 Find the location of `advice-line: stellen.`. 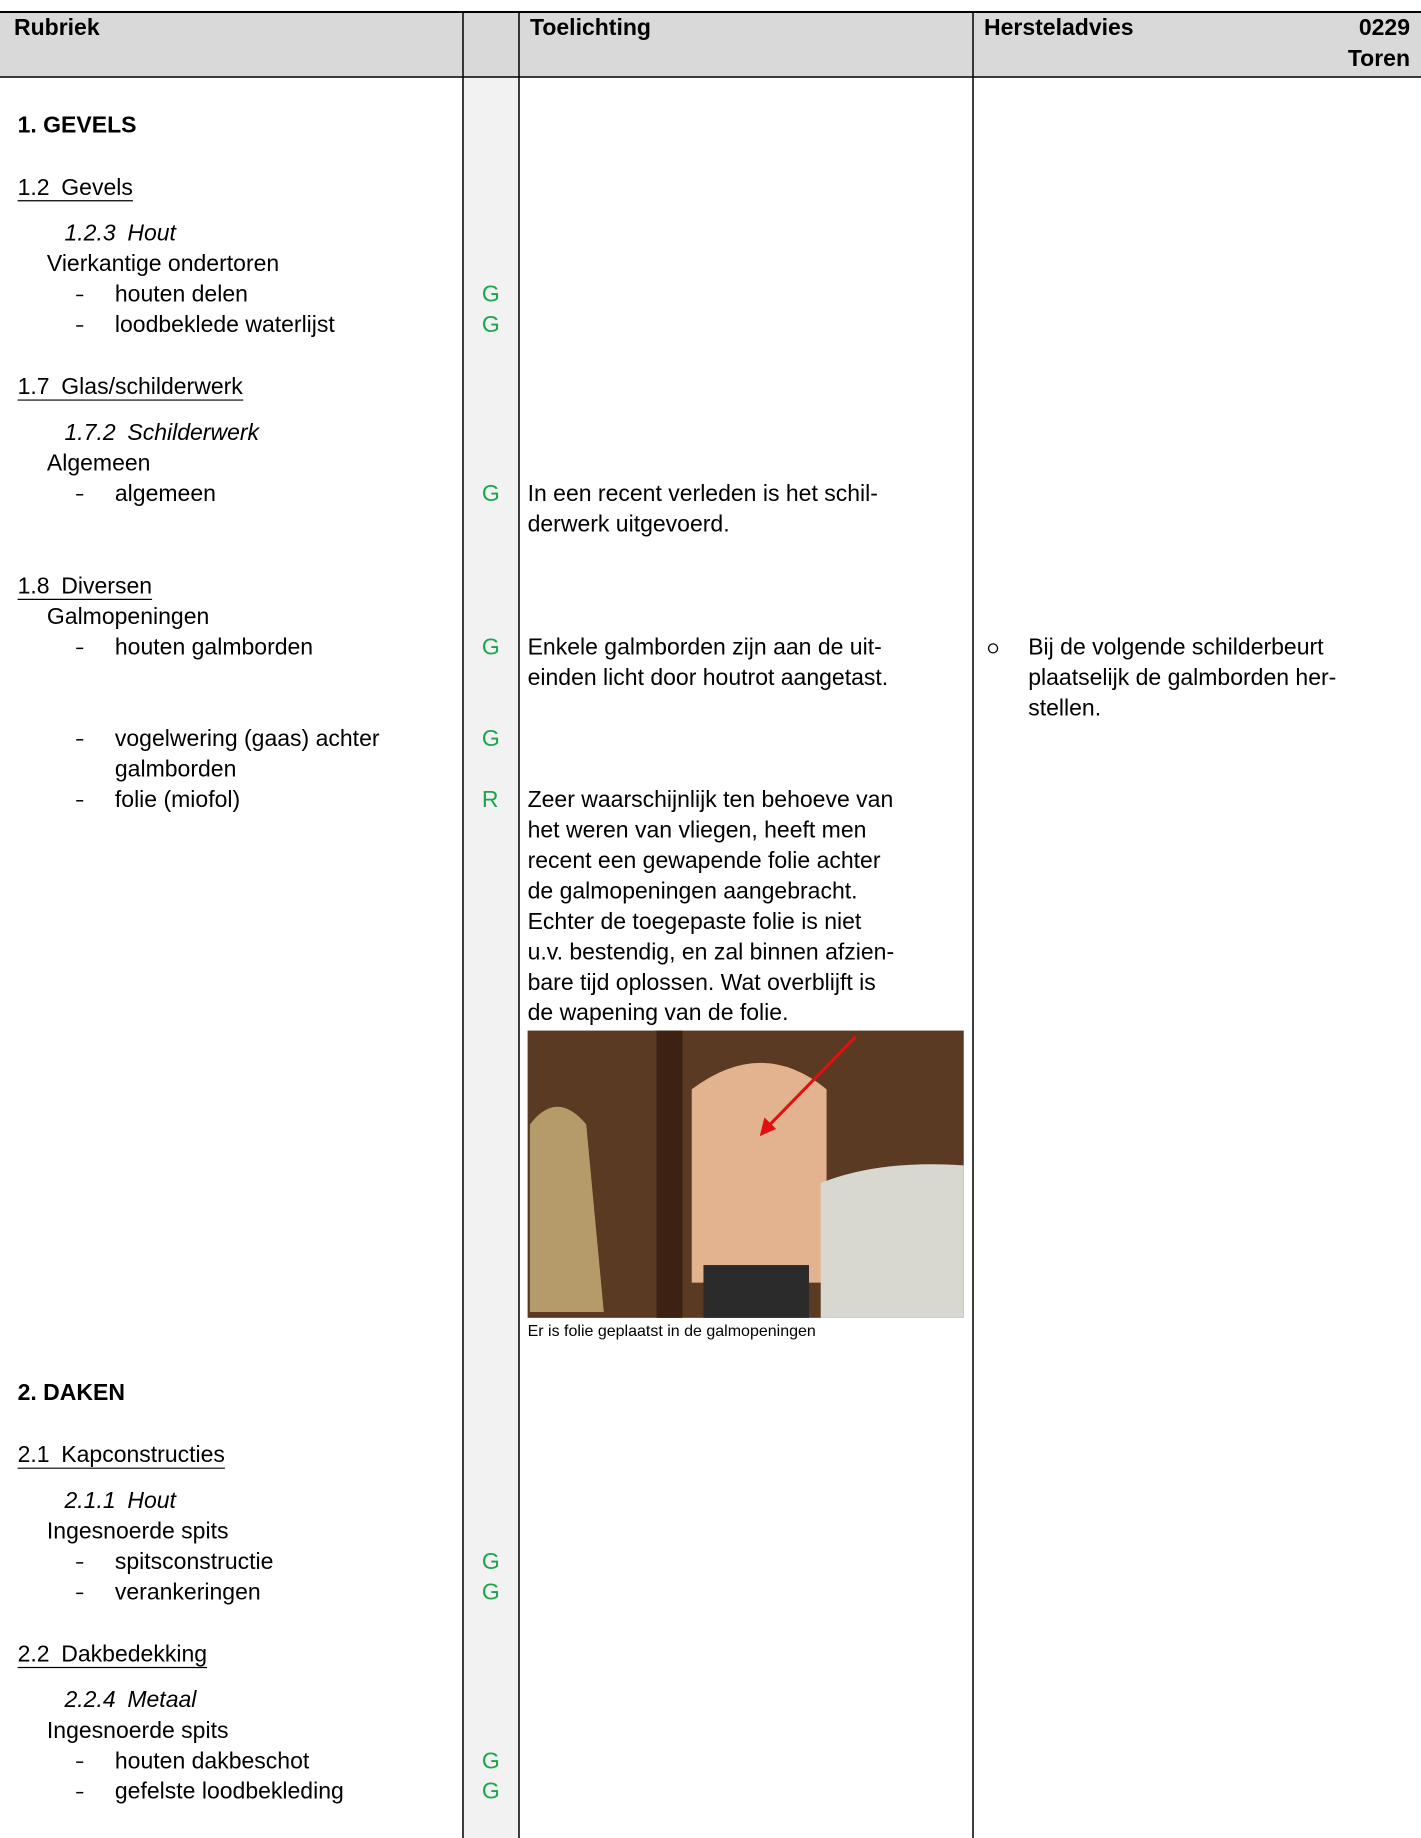

advice-line: stellen. is located at coordinates (1064, 707).